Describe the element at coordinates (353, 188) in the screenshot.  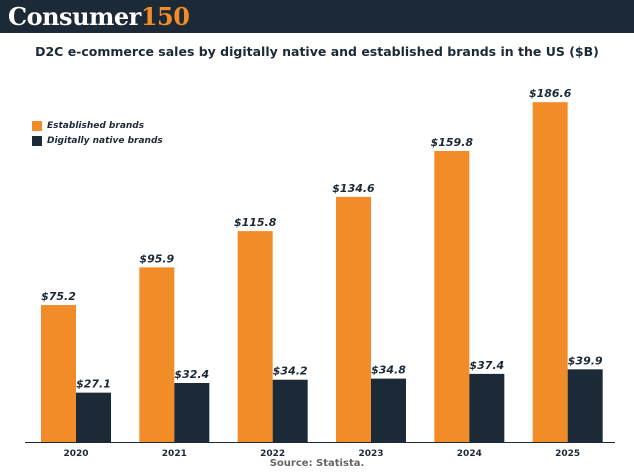
I see `data-label-established-2023: $134.6` at that location.